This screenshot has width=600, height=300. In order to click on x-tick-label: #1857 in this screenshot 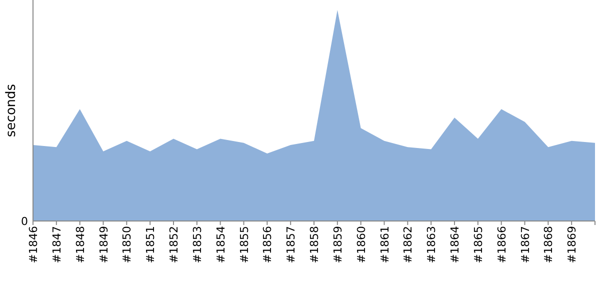, I will do `click(291, 245)`.